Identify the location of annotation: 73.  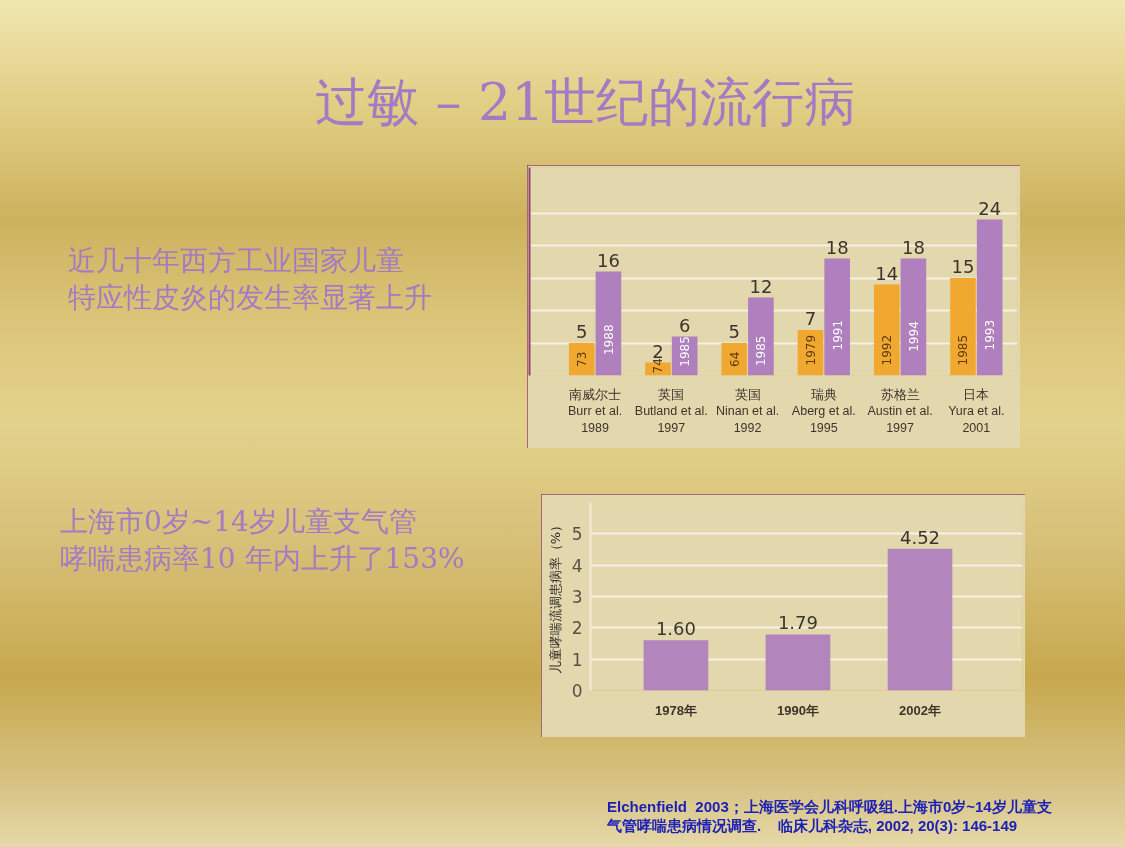
(582, 359).